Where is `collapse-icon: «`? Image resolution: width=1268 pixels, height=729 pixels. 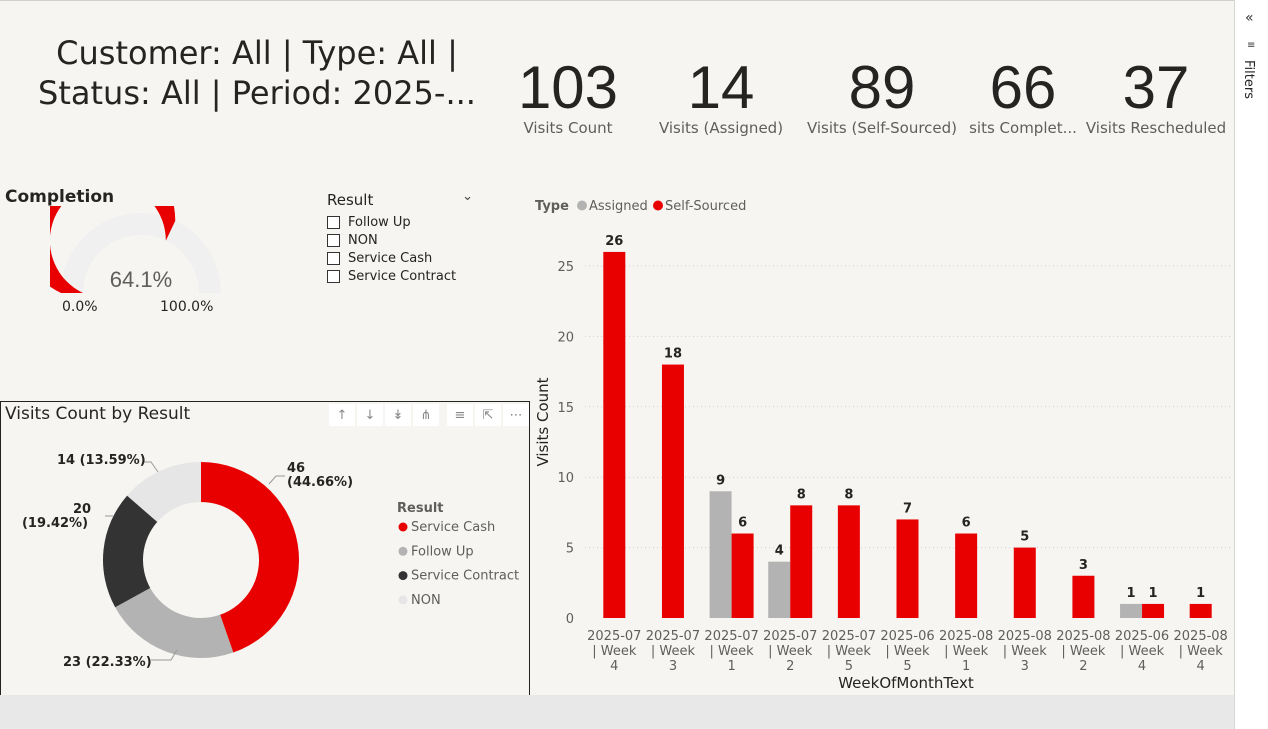
collapse-icon: « is located at coordinates (1249, 18).